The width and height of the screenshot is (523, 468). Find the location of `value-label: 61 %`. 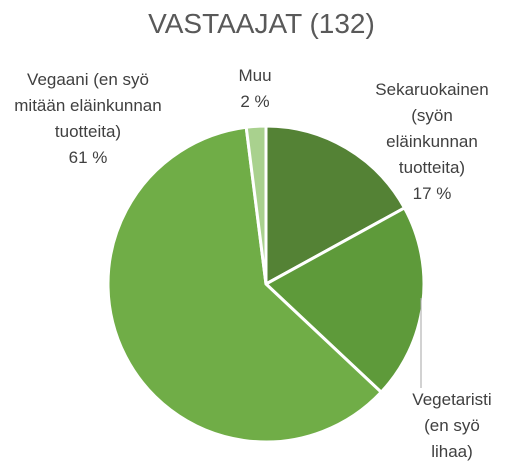

value-label: 61 % is located at coordinates (88, 157).